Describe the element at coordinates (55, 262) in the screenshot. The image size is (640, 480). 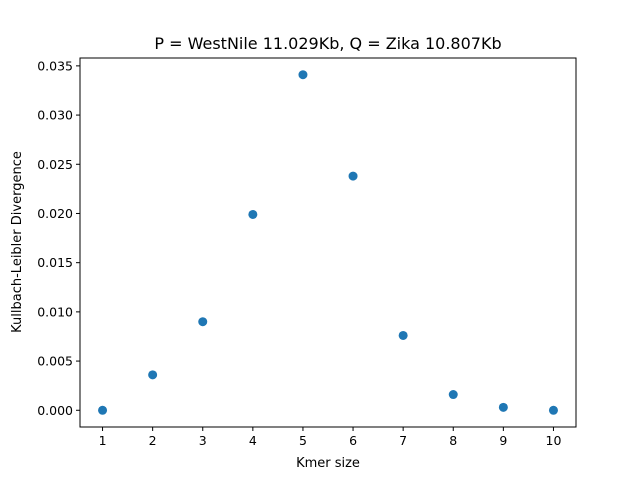
I see `y-tick-label: 0.015` at that location.